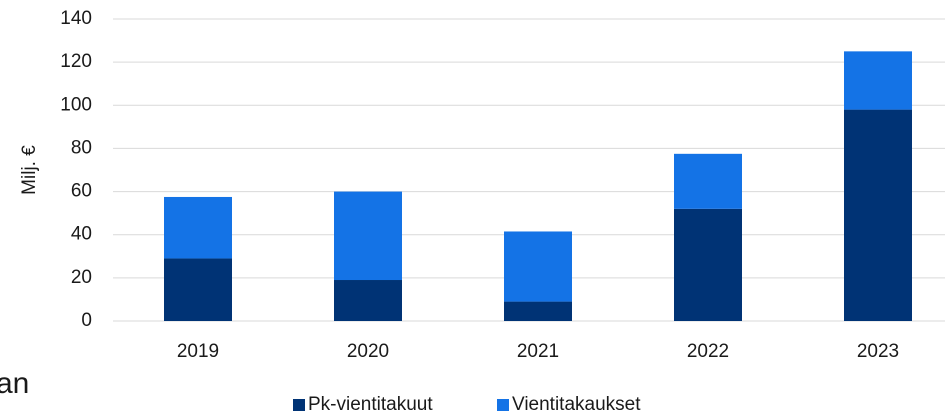 Image resolution: width=951 pixels, height=415 pixels. Describe the element at coordinates (81, 191) in the screenshot. I see `y-tick-label: 60` at that location.